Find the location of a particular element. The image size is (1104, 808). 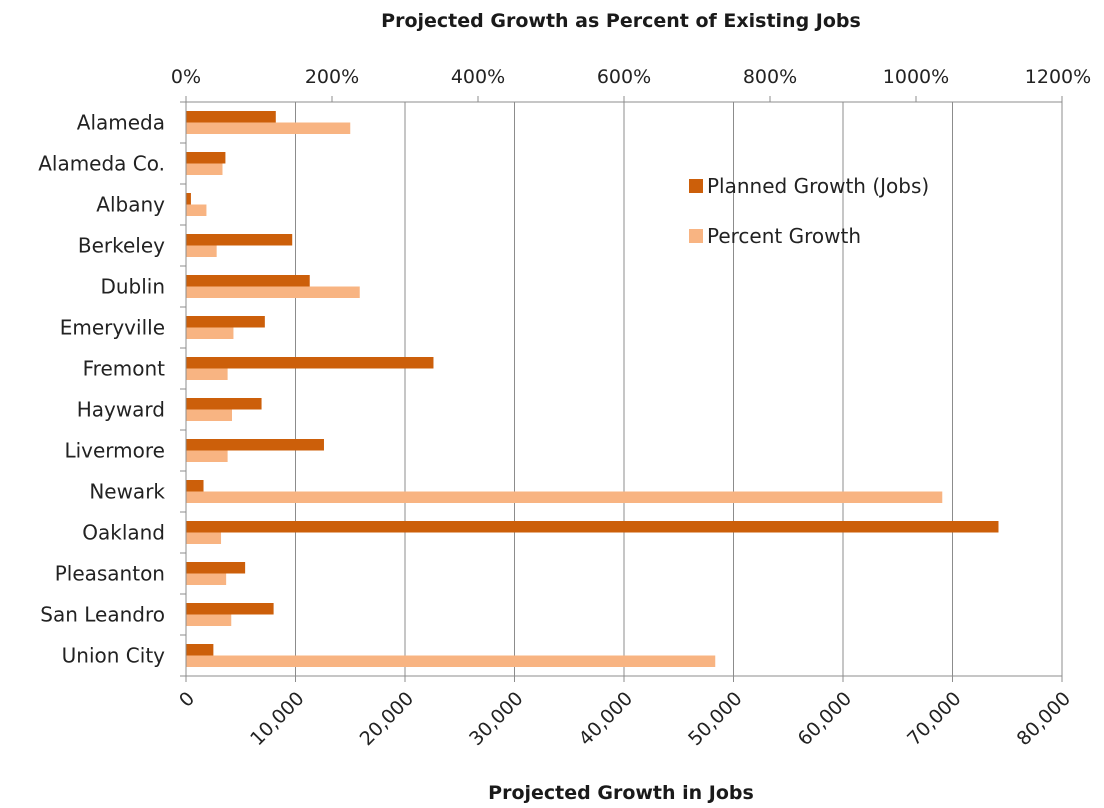

secondary-x-tick-labels: 0% 200% 400% 600% 800% 1000% 1200% is located at coordinates (631, 77).